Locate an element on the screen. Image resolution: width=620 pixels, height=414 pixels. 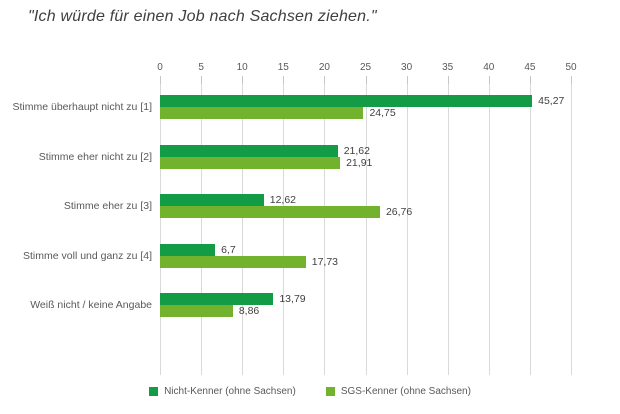
value-label: 26,76 is located at coordinates (399, 212).